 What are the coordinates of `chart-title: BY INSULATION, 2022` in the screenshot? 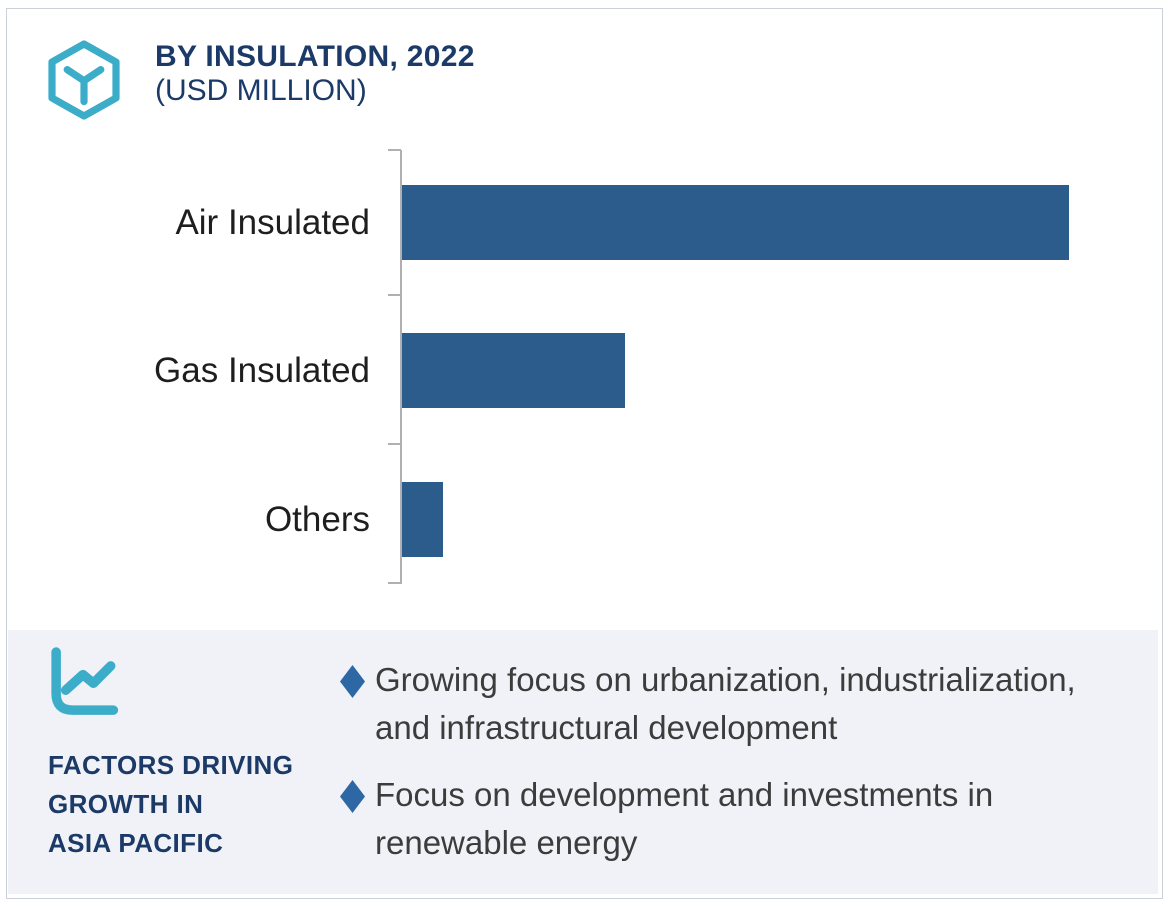 It's located at (315, 56).